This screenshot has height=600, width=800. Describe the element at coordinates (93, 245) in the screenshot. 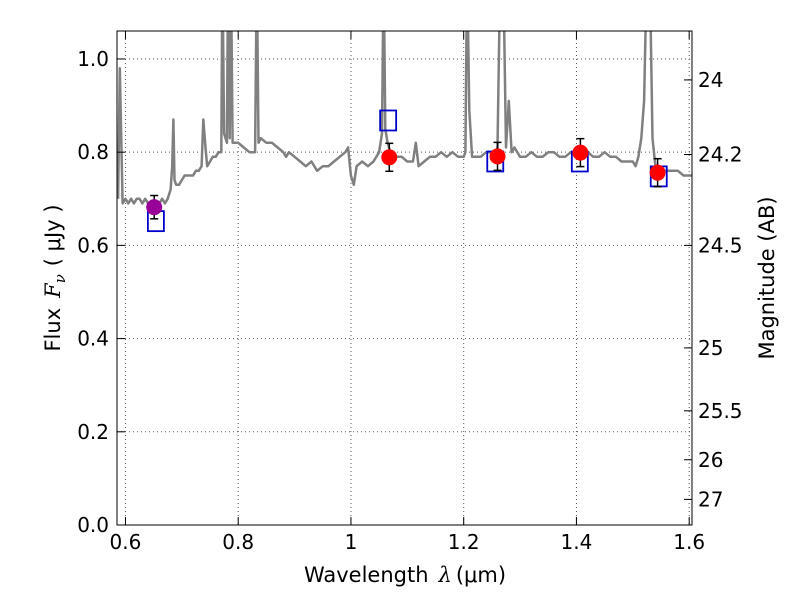

I see `y-tick-label: 0.6` at that location.